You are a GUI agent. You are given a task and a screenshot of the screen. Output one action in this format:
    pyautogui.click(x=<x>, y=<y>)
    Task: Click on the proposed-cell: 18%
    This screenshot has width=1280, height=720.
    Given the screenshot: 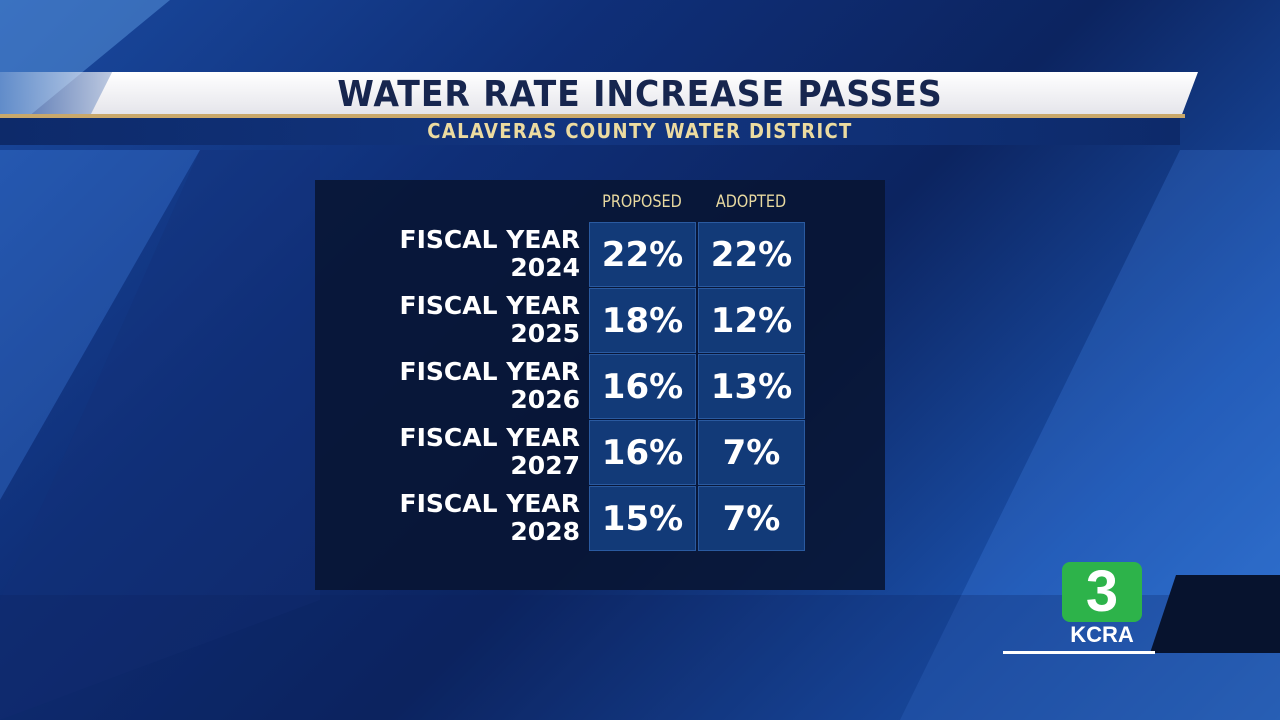 What is the action you would take?
    pyautogui.click(x=642, y=320)
    